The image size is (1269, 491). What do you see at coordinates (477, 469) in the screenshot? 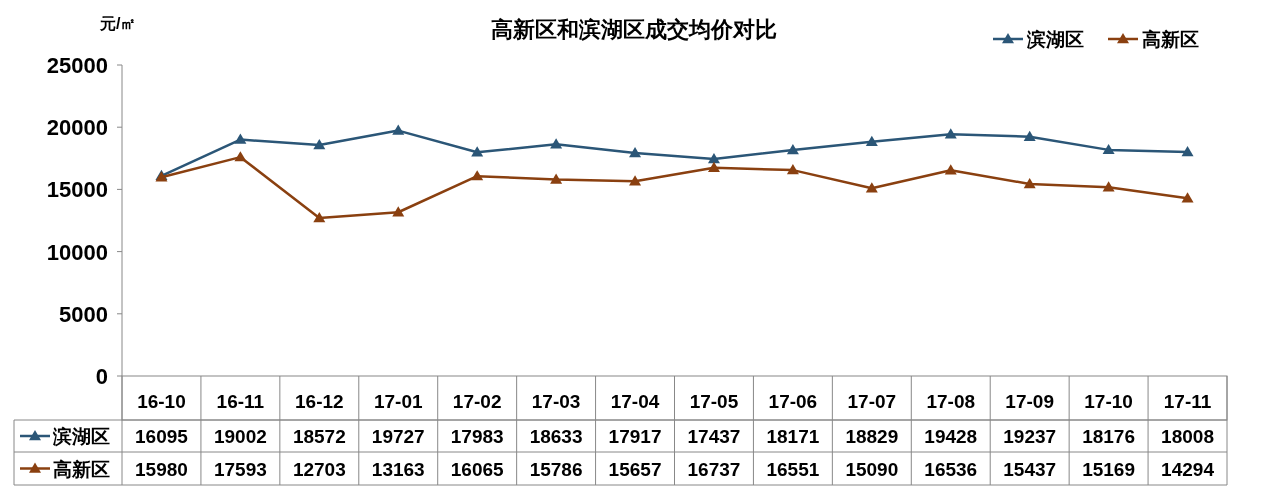
I see `data-label: 16065` at bounding box center [477, 469].